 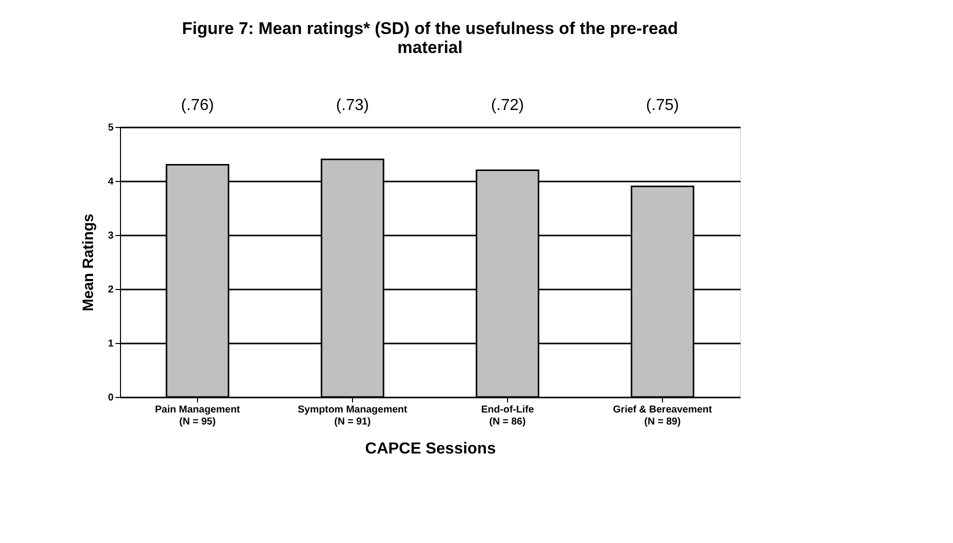 I want to click on y-tick-label: 2, so click(x=111, y=290).